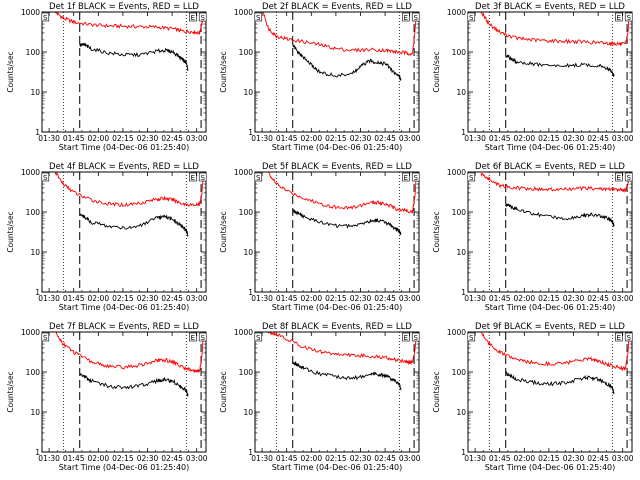  What do you see at coordinates (124, 167) in the screenshot?
I see `panel-title: Det 4f BLACK = Events, RED = LLD` at bounding box center [124, 167].